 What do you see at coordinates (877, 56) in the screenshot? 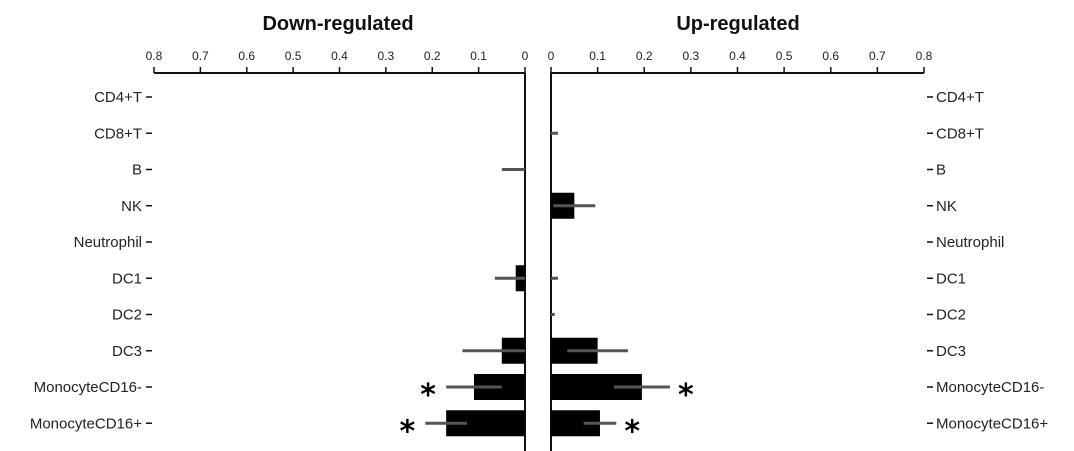
I see `up-x-tick-label: 0.7` at bounding box center [877, 56].